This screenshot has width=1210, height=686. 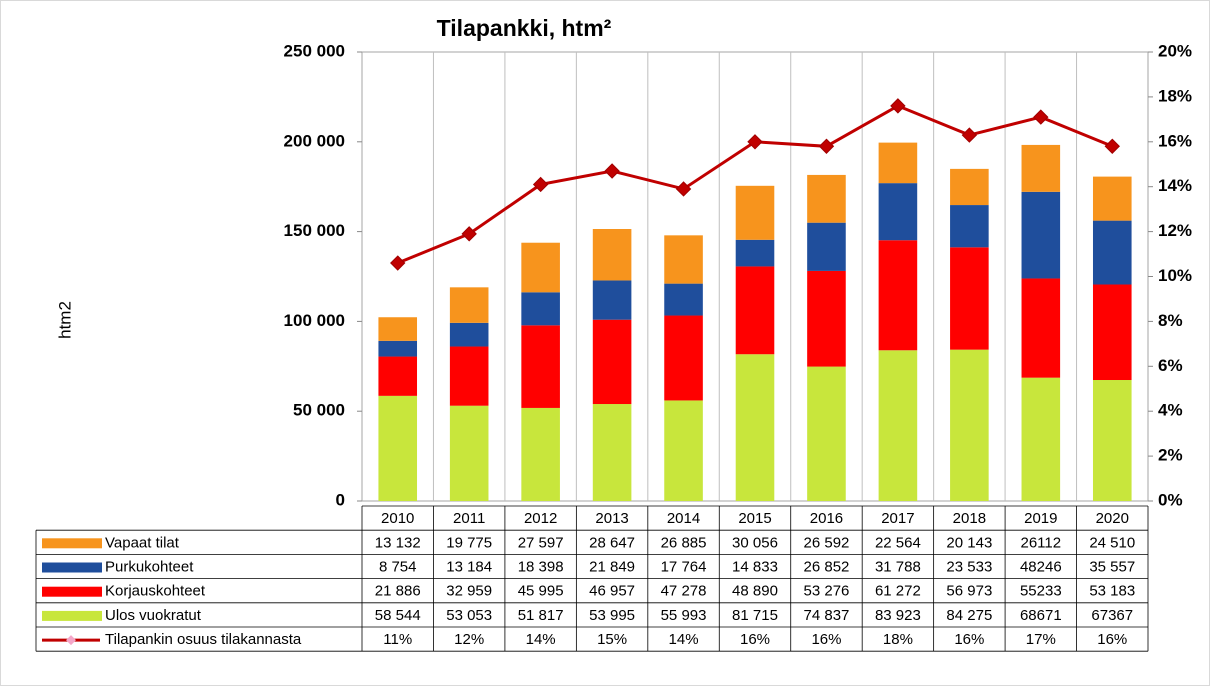 I want to click on table-cell: 61 272, so click(x=898, y=591).